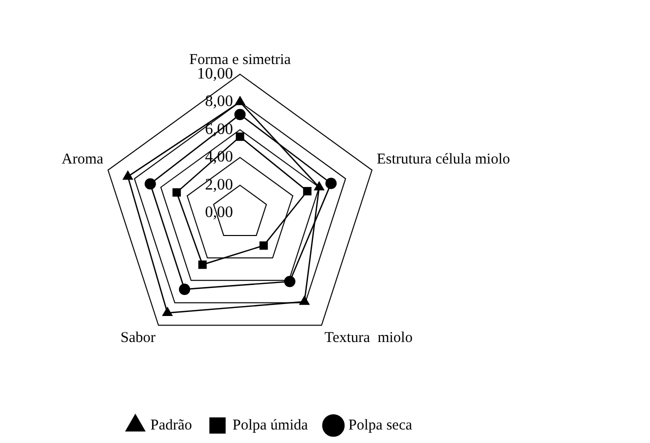 The width and height of the screenshot is (650, 443). What do you see at coordinates (219, 185) in the screenshot?
I see `y-tick-label: 2,00` at bounding box center [219, 185].